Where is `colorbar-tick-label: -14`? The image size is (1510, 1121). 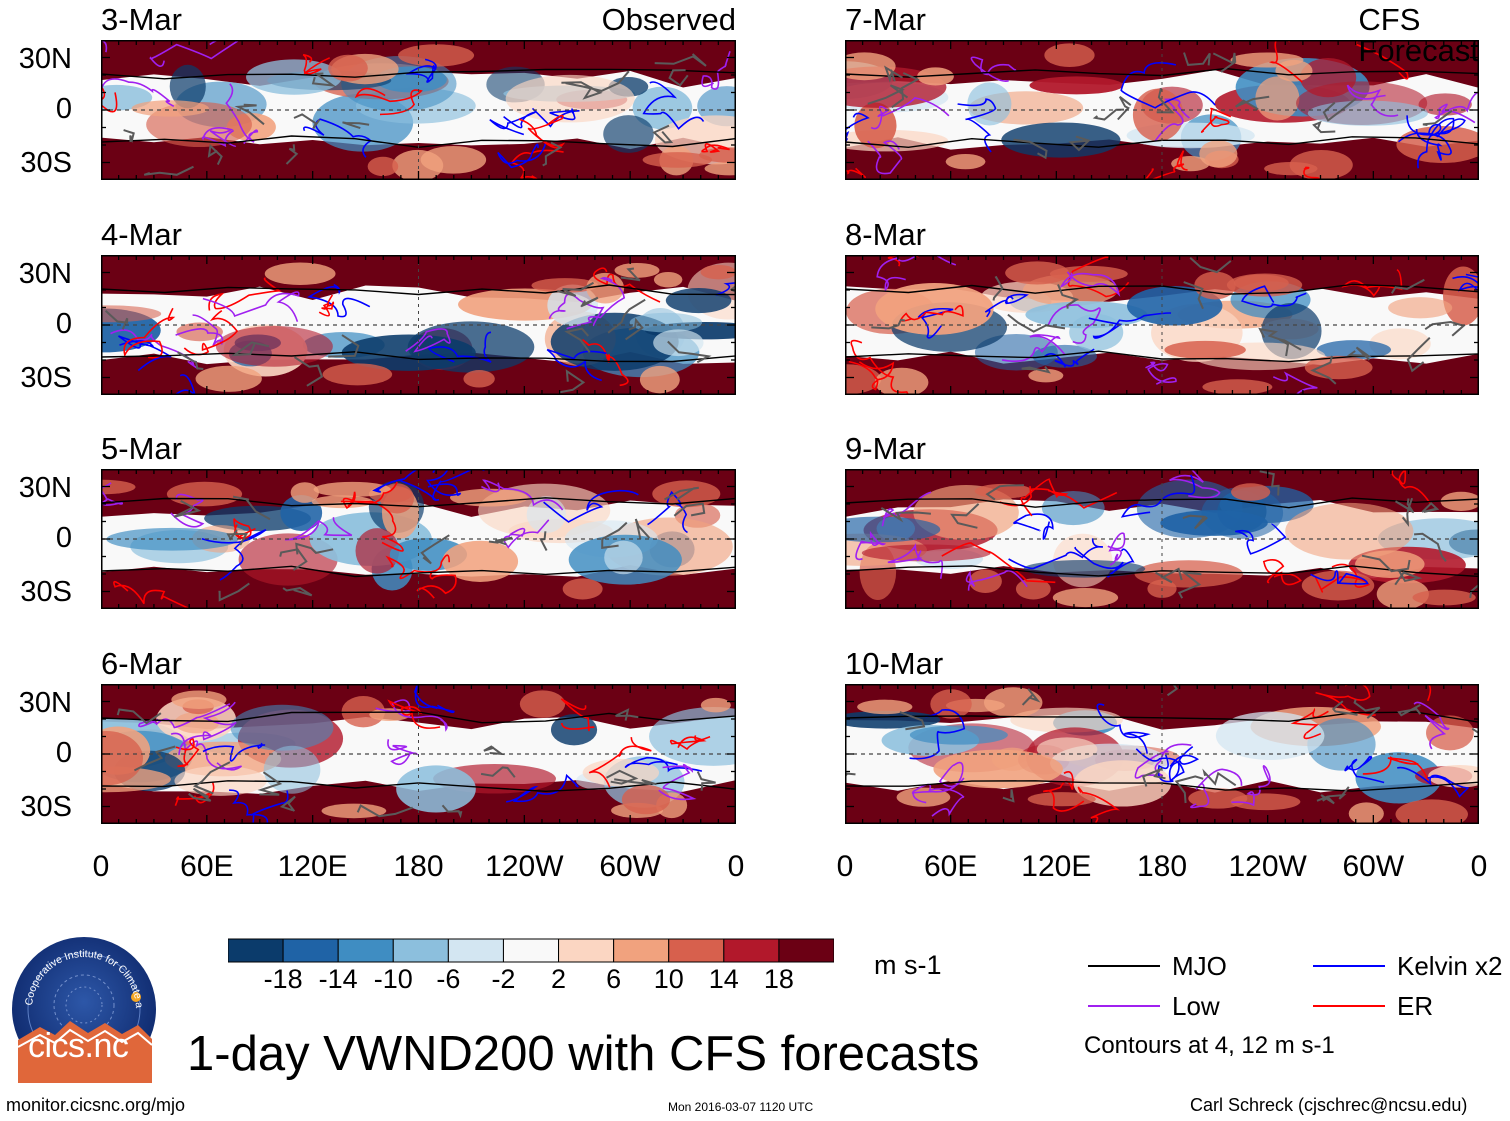 colorbar-tick-label: -14 is located at coordinates (338, 979).